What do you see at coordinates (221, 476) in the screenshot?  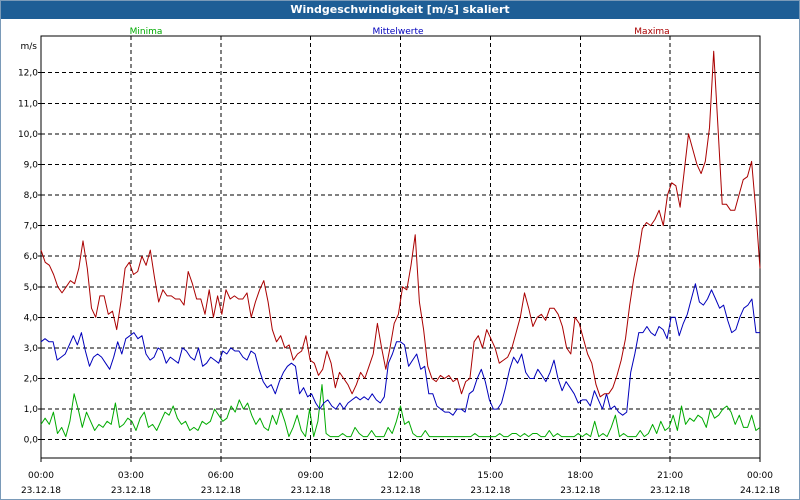 I see `x-tick-time: 06:00` at bounding box center [221, 476].